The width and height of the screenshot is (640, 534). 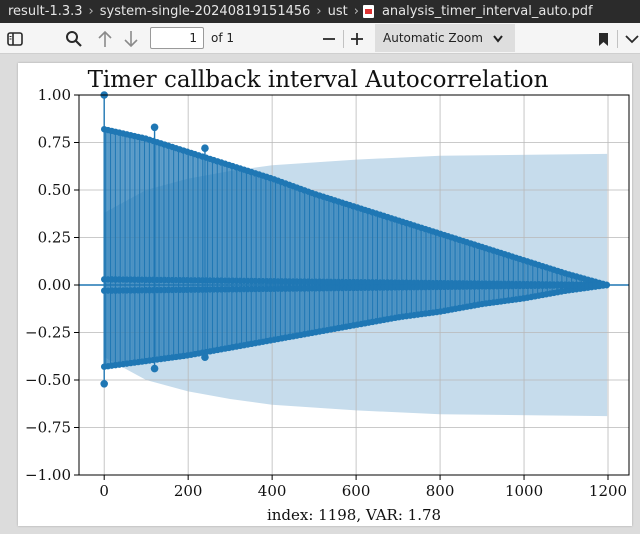 I want to click on y-tick-label: 0.25, so click(x=54, y=238).